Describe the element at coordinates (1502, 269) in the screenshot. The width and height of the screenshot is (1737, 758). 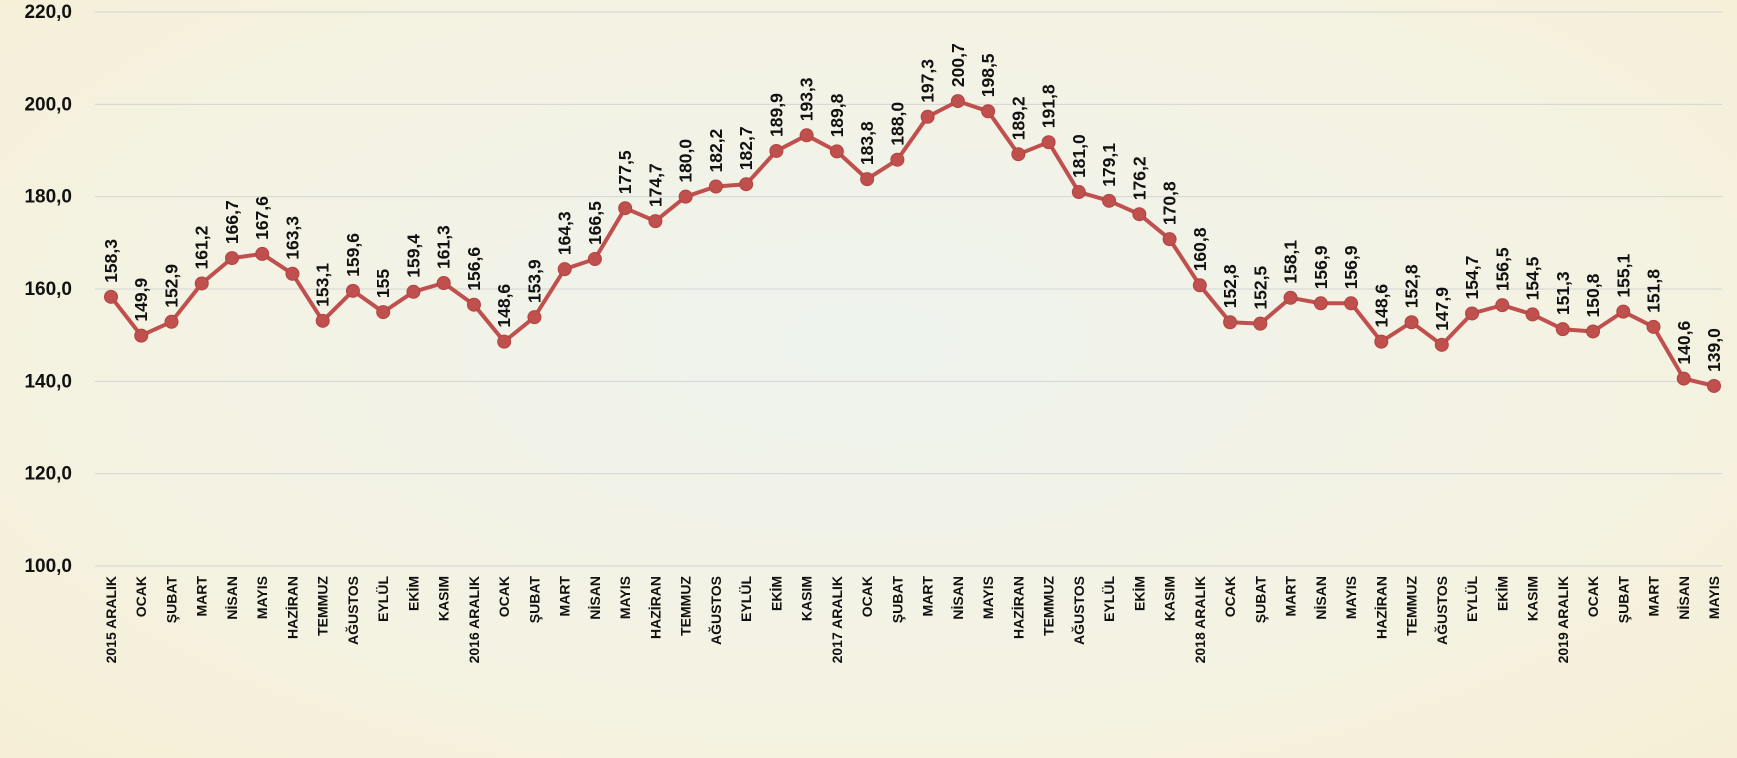
I see `data-label: 156,5` at that location.